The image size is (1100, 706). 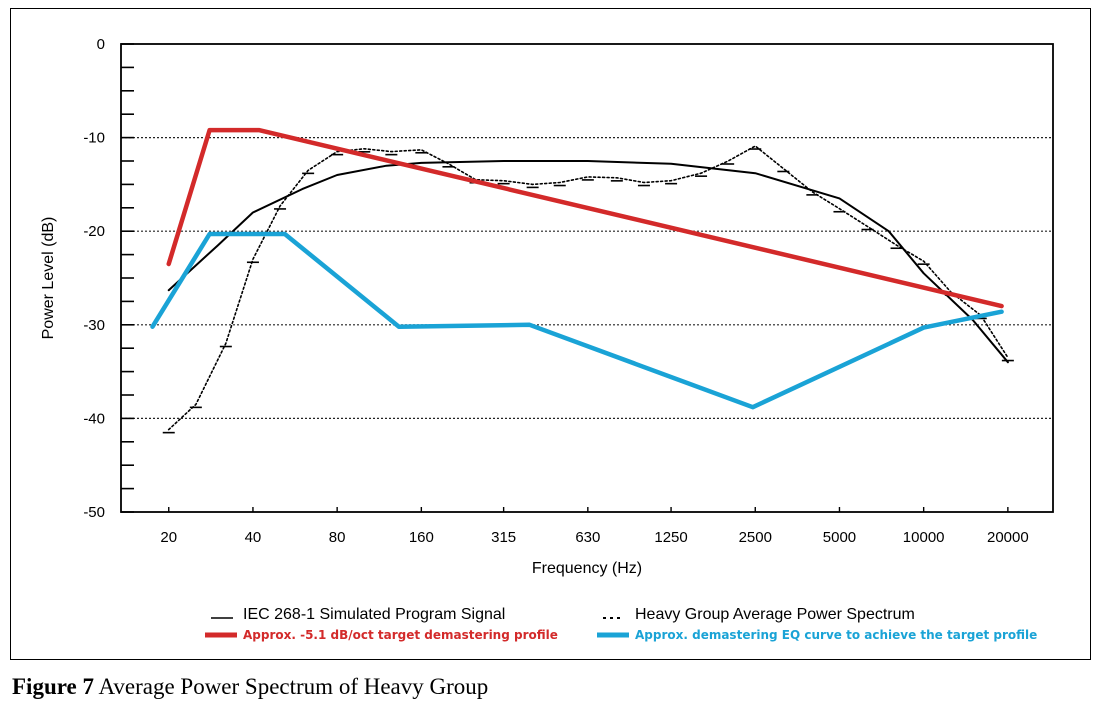 What do you see at coordinates (94, 418) in the screenshot?
I see `y-tick-label: -40` at bounding box center [94, 418].